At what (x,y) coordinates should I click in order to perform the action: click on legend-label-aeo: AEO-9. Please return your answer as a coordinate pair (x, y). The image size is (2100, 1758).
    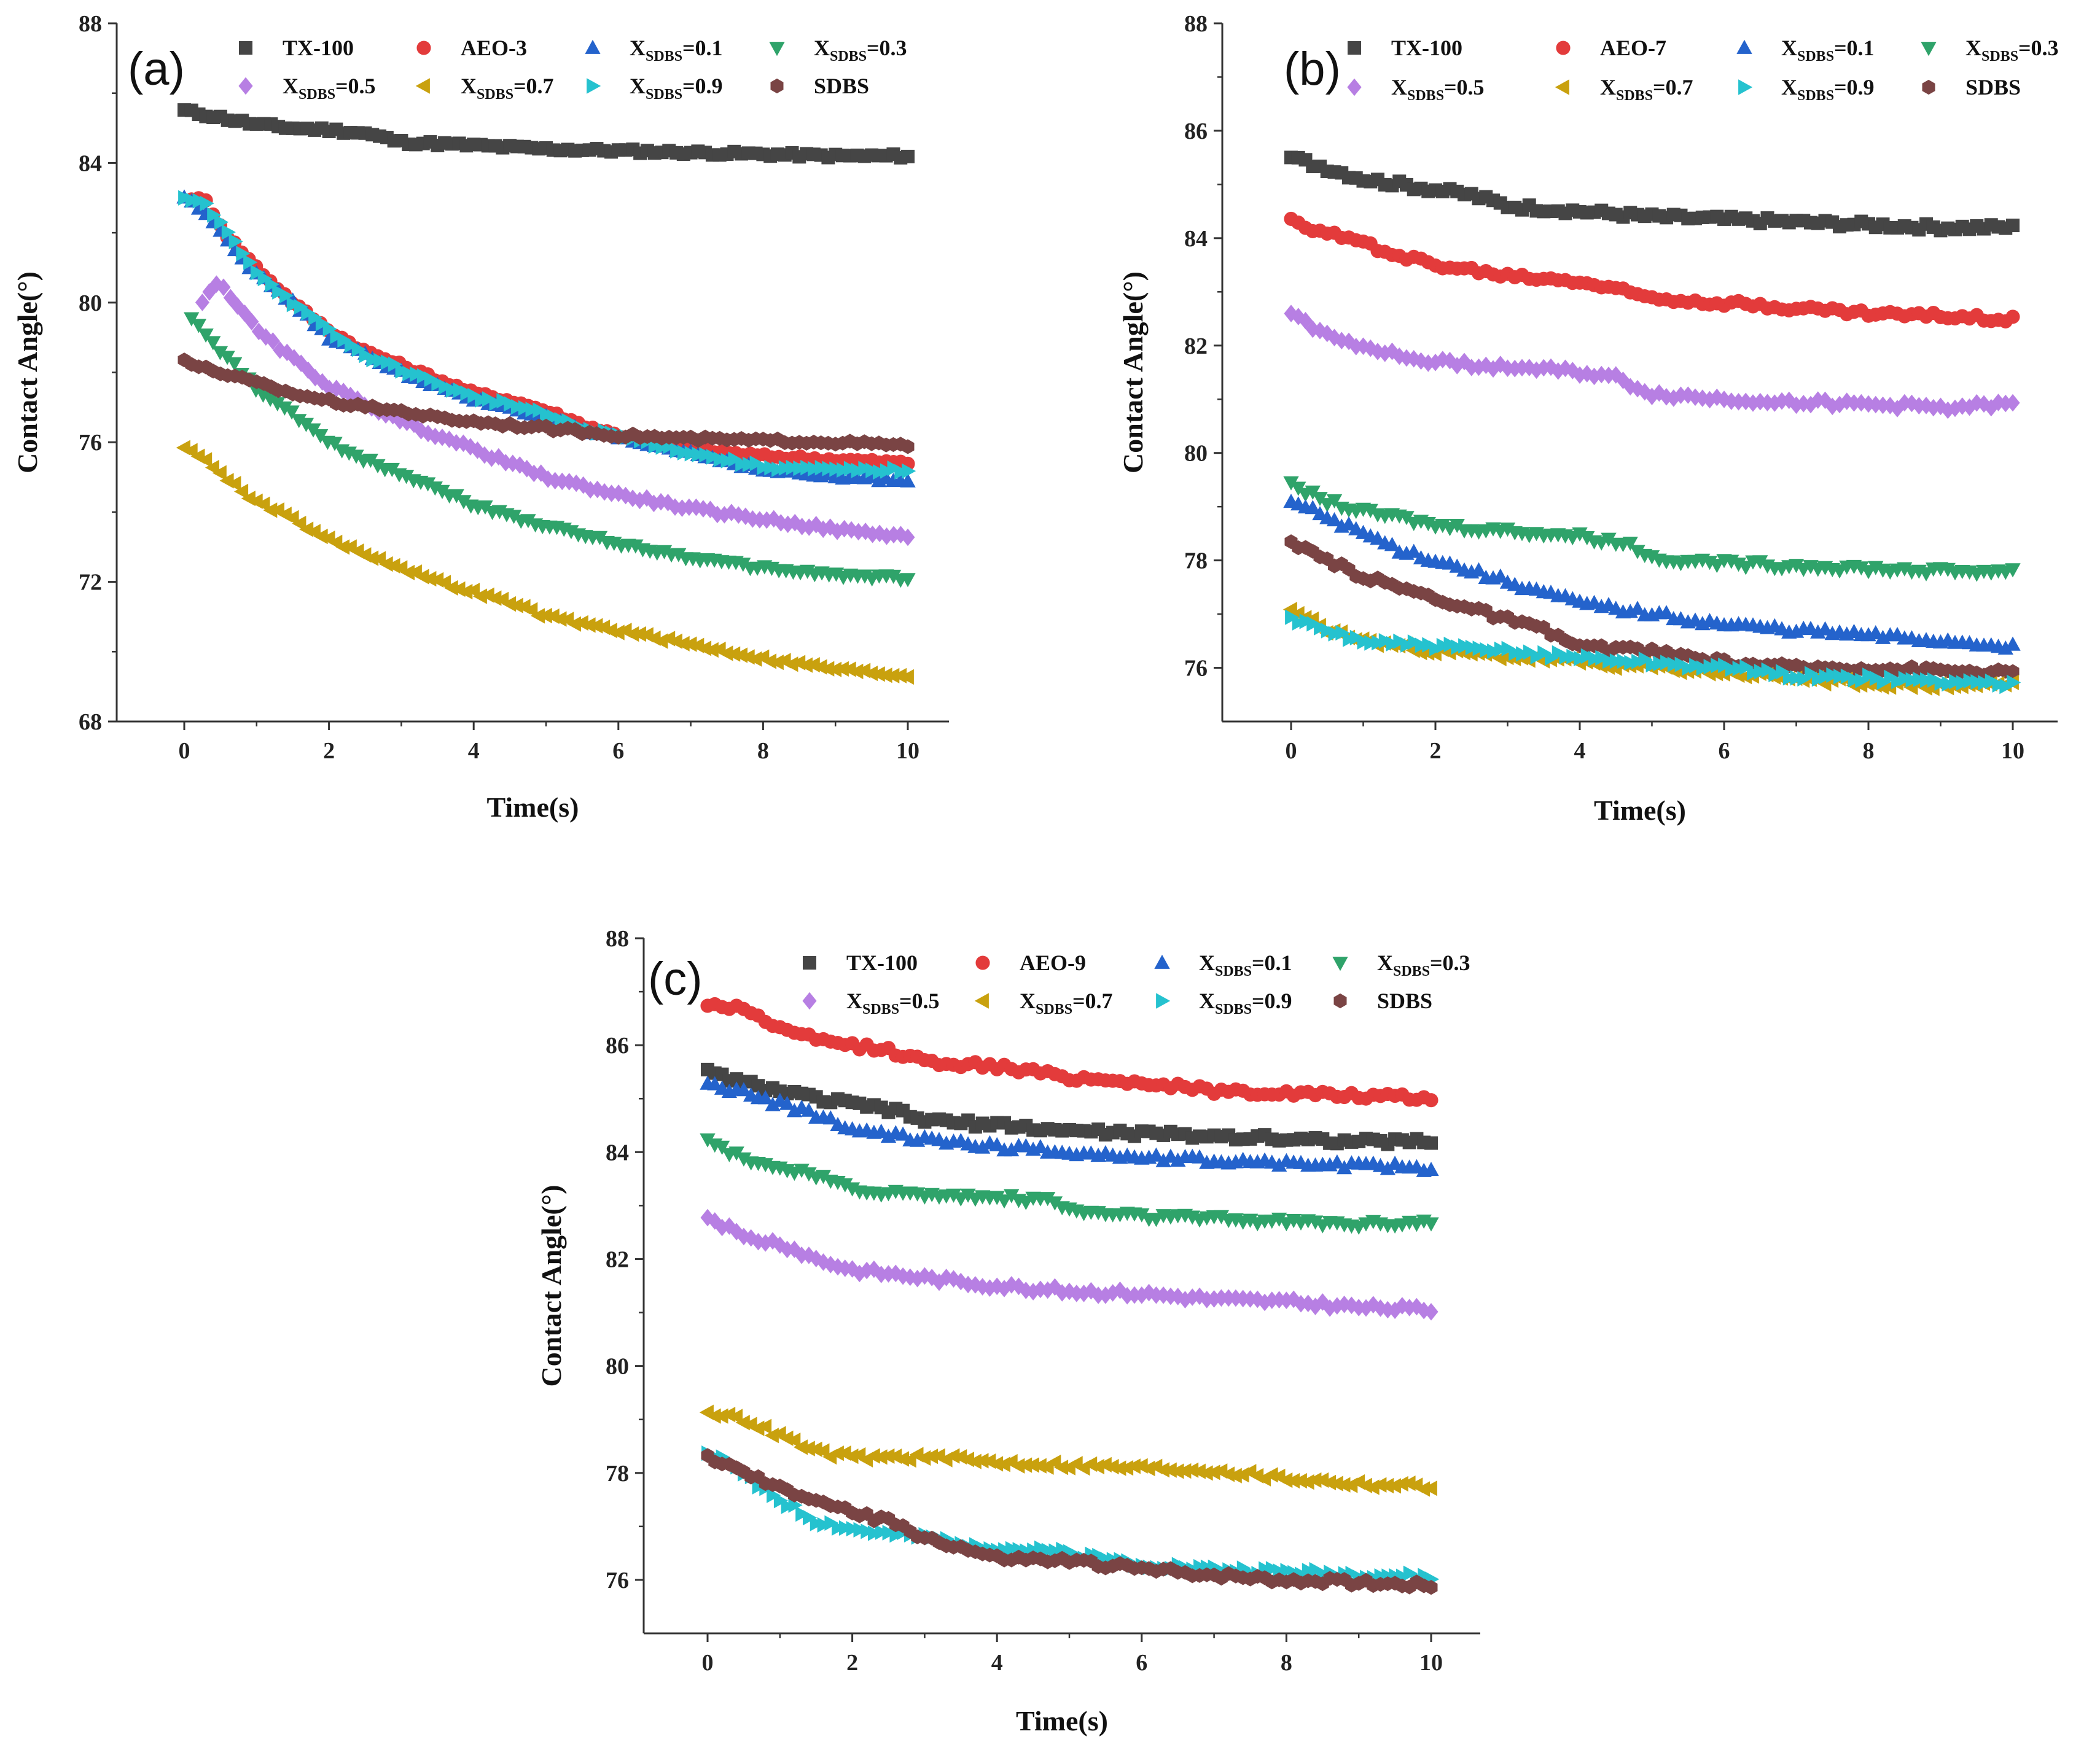
    Looking at the image, I should click on (1053, 963).